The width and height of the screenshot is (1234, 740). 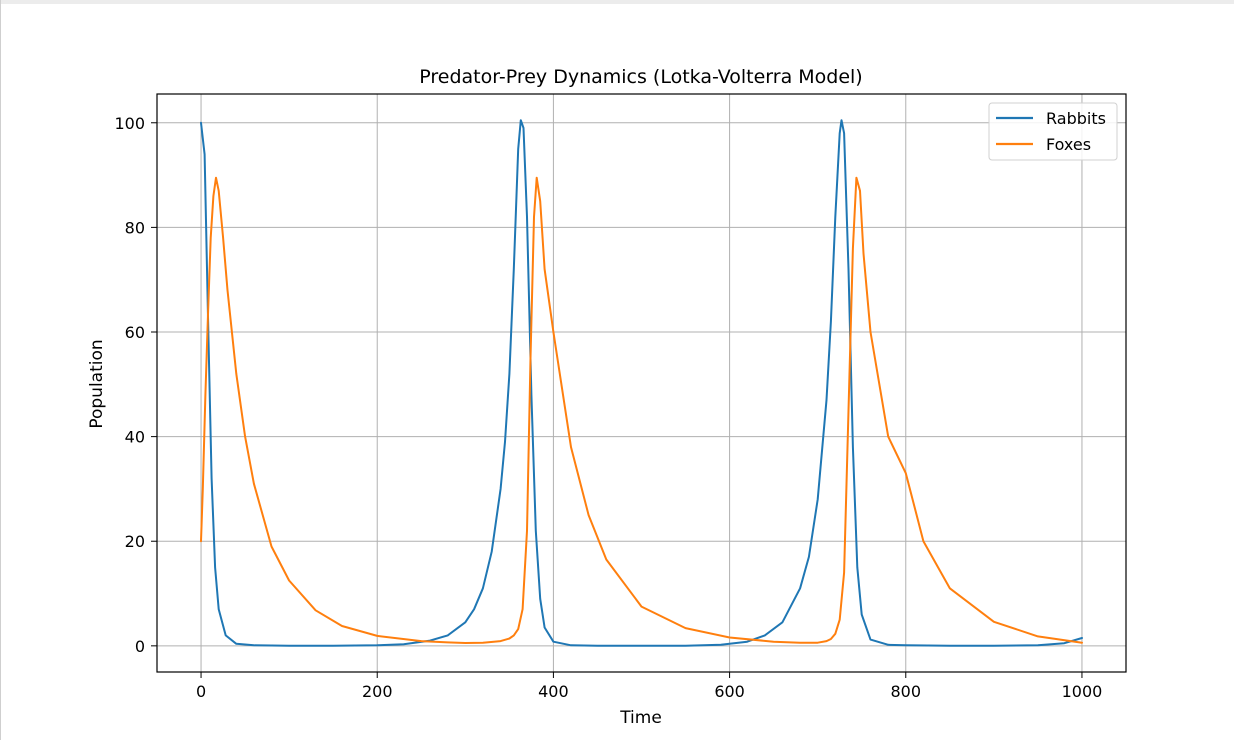 What do you see at coordinates (135, 541) in the screenshot?
I see `y-tick-label: 20` at bounding box center [135, 541].